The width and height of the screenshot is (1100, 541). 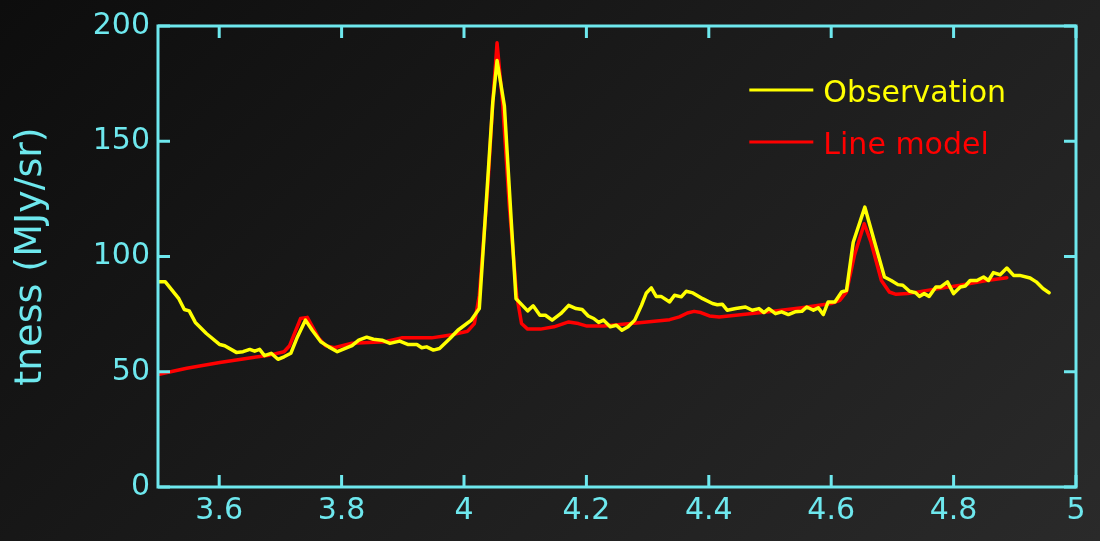 I want to click on y-tick-label: 200, so click(x=121, y=23).